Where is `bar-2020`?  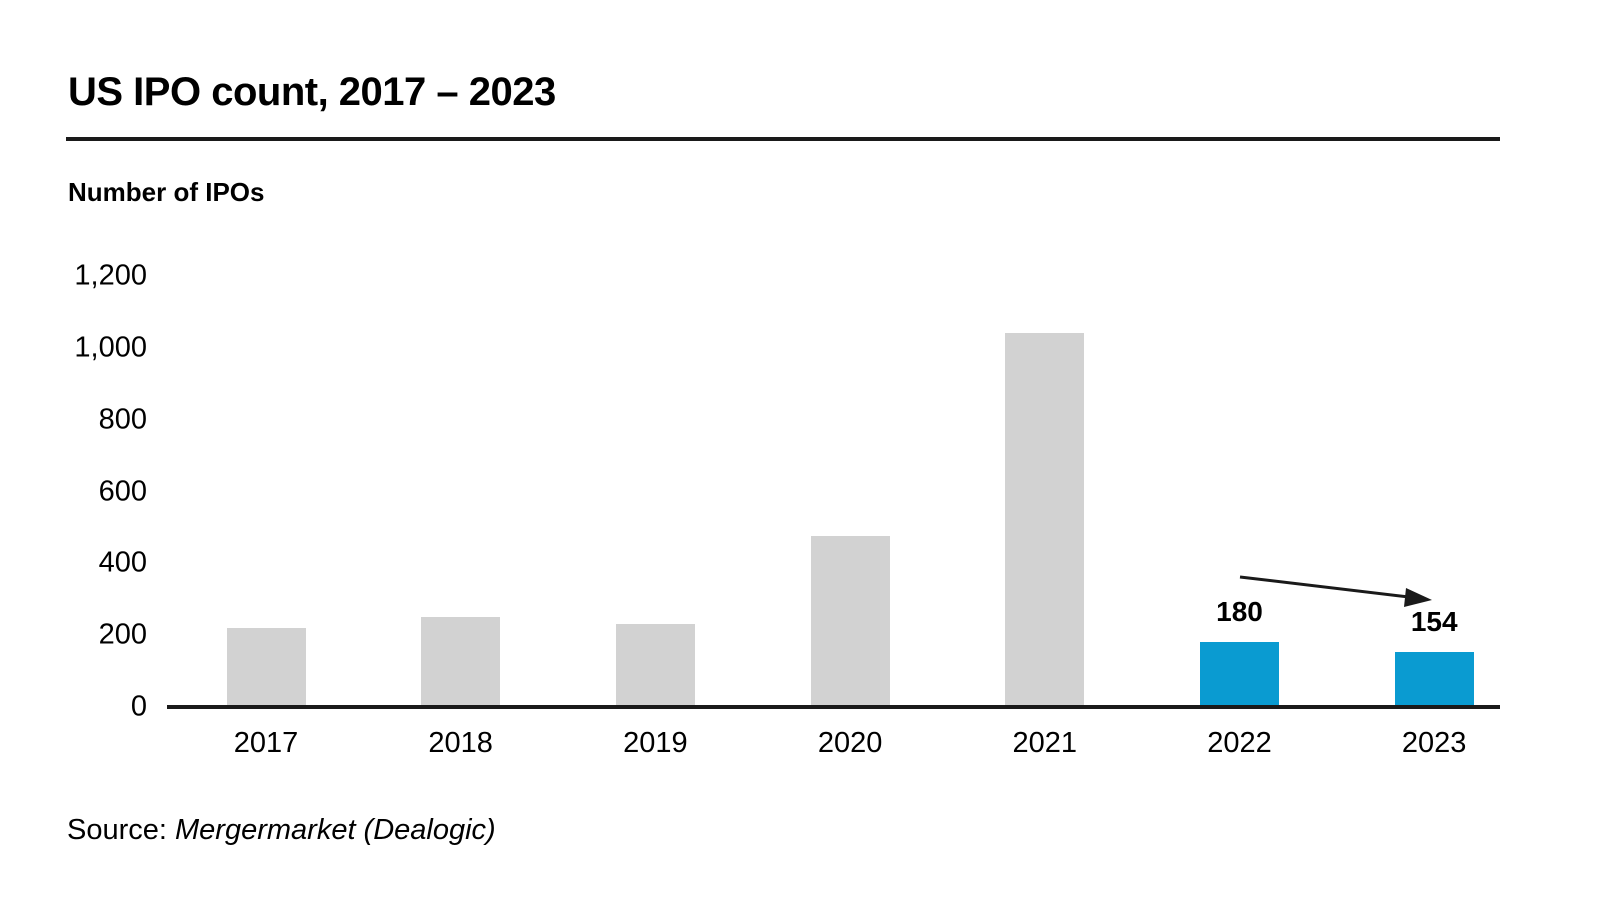
bar-2020 is located at coordinates (850, 622).